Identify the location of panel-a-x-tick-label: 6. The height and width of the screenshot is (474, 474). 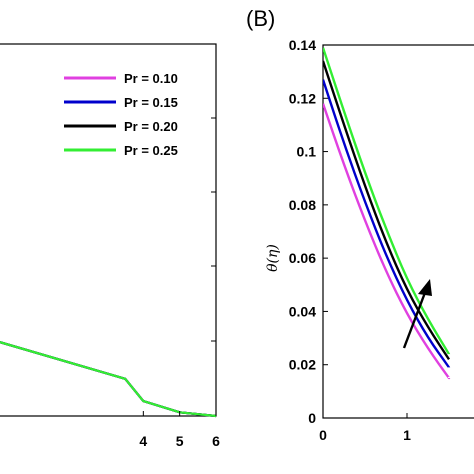
(216, 441).